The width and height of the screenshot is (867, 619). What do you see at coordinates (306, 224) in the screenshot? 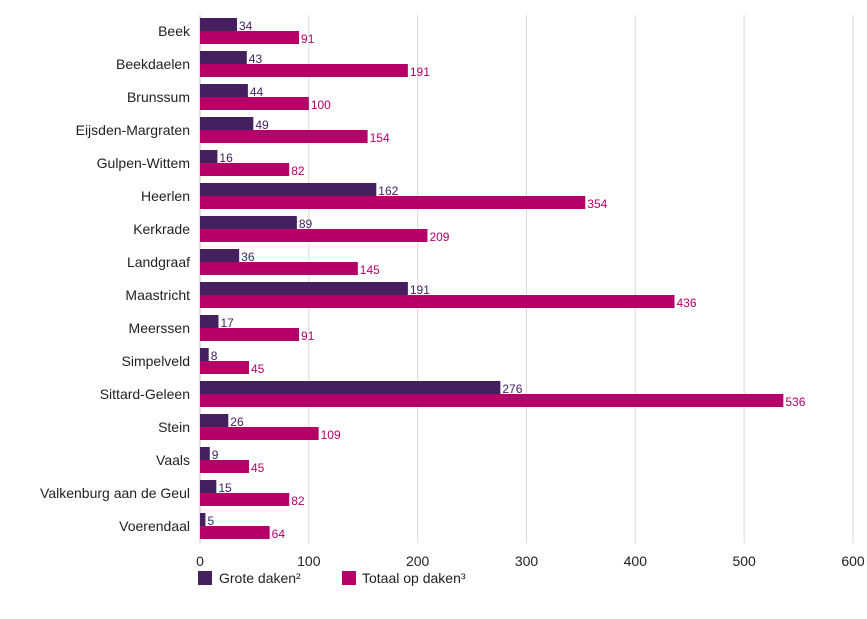
I see `value-label-kerkrade-grote-daken: 89` at bounding box center [306, 224].